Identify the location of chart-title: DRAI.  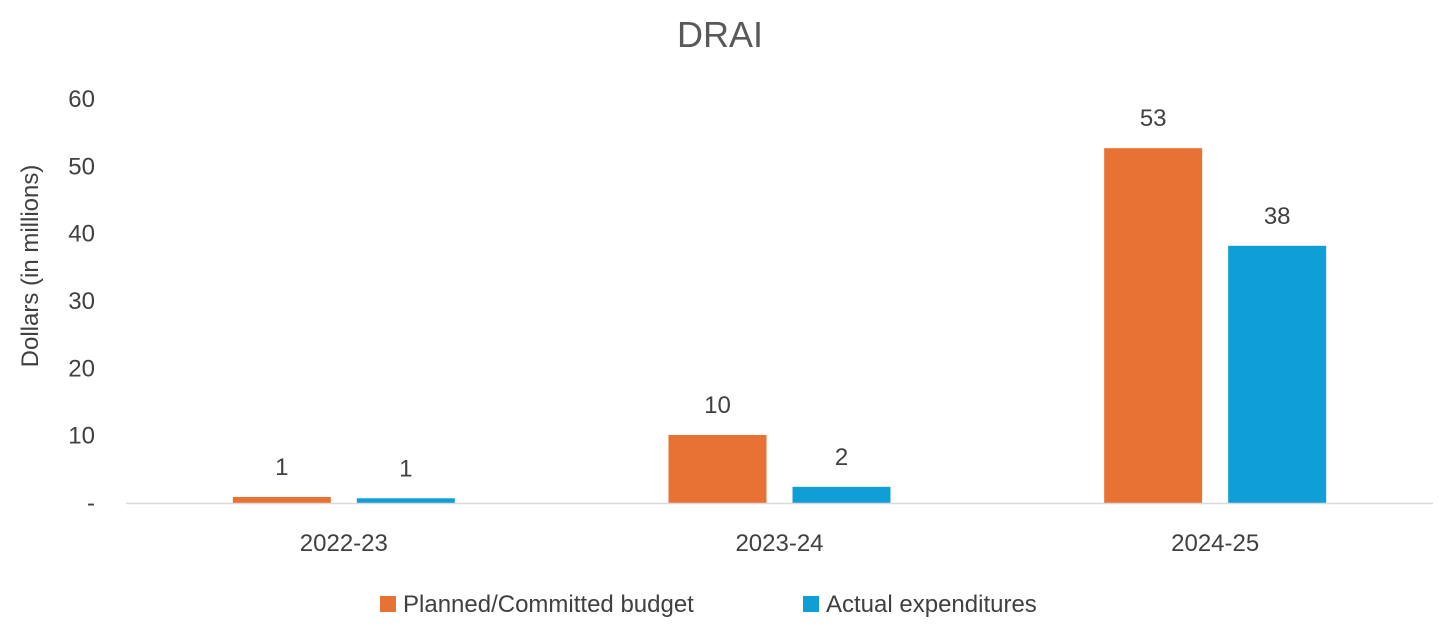
(720, 34).